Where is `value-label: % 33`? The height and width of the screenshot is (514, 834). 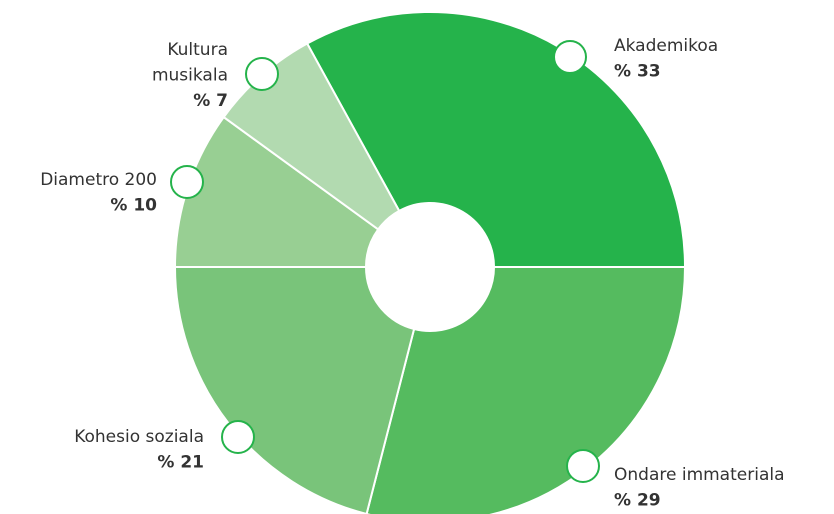 value-label: % 33 is located at coordinates (637, 72).